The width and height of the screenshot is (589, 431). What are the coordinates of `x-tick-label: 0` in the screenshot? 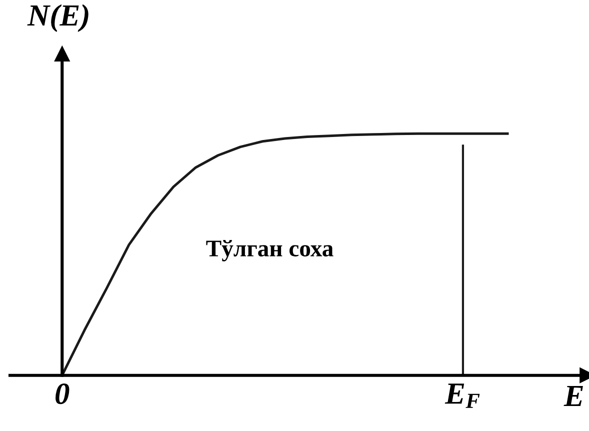 It's located at (63, 393).